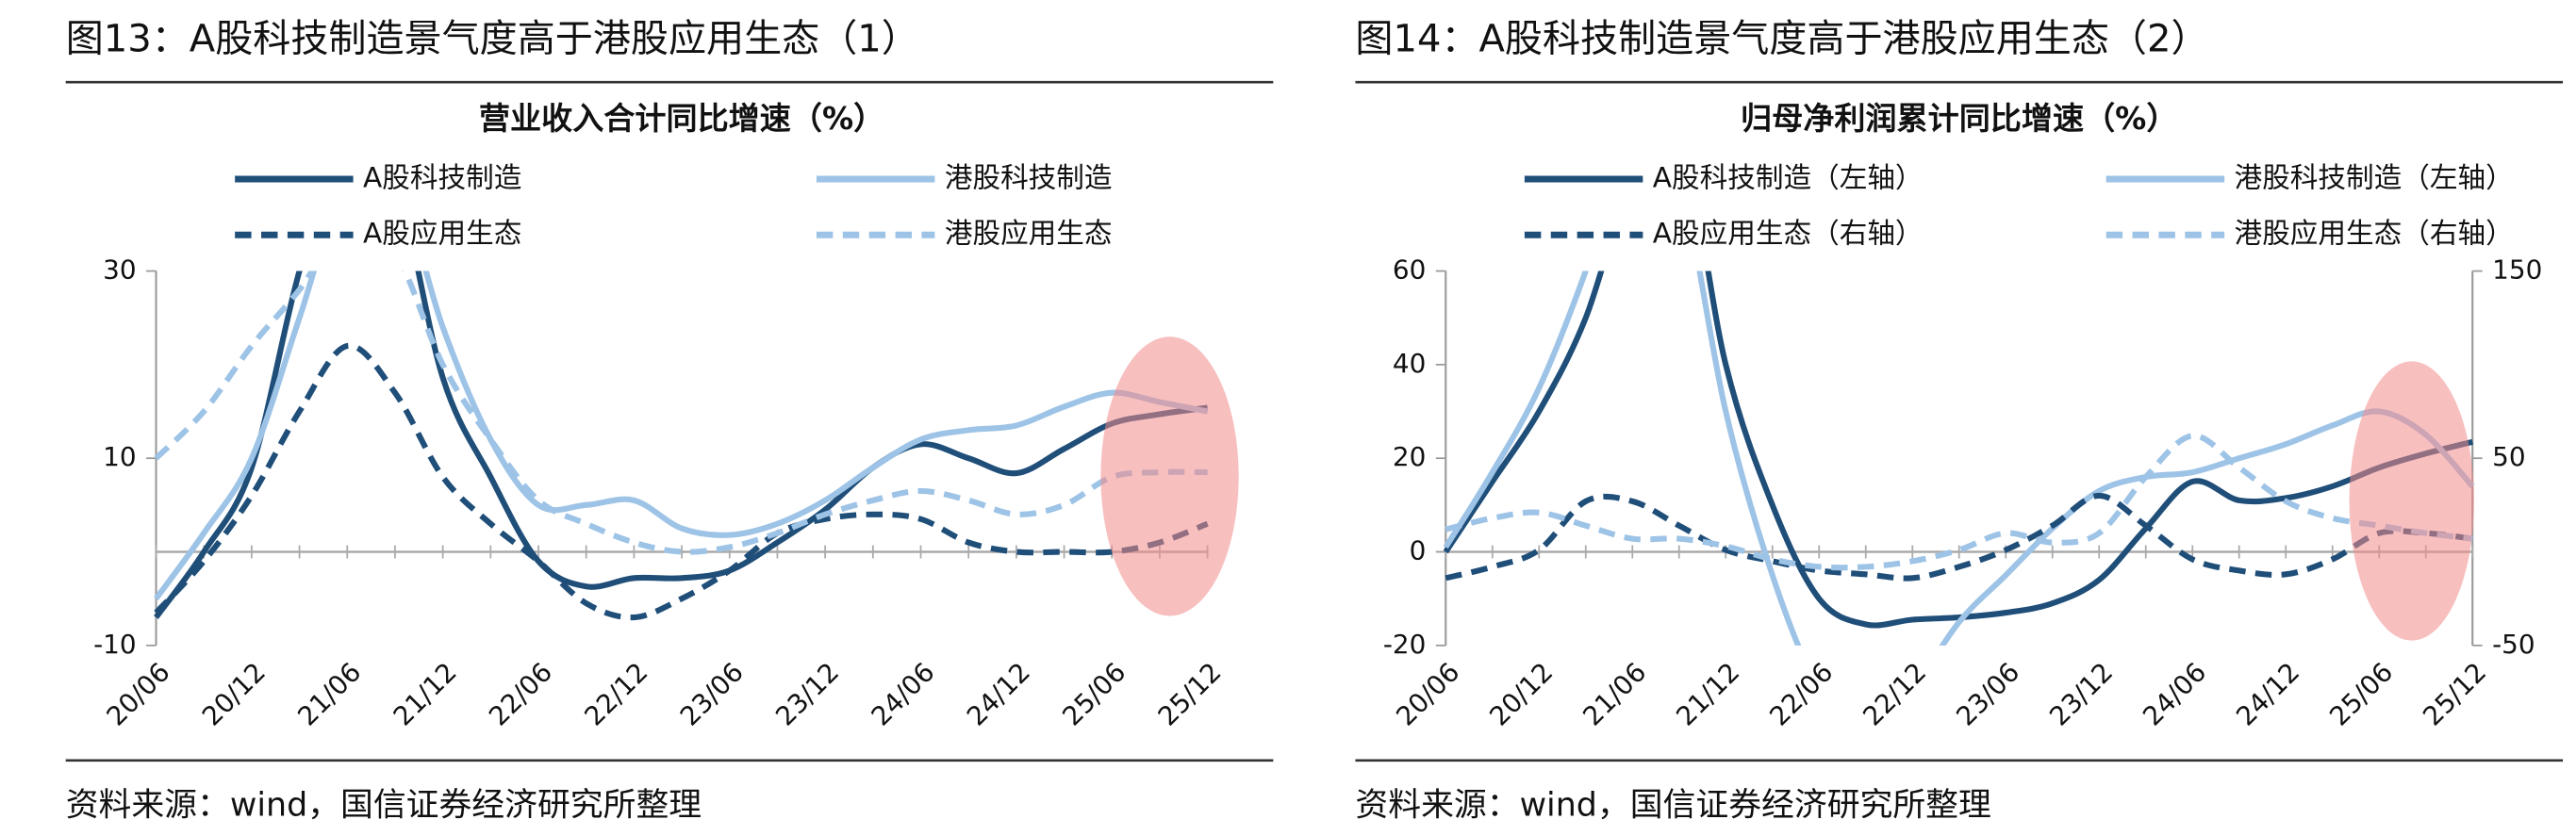 The image size is (2576, 836). What do you see at coordinates (1959, 118) in the screenshot?
I see `chart-title: 归母净利润累计同比增速（%）` at bounding box center [1959, 118].